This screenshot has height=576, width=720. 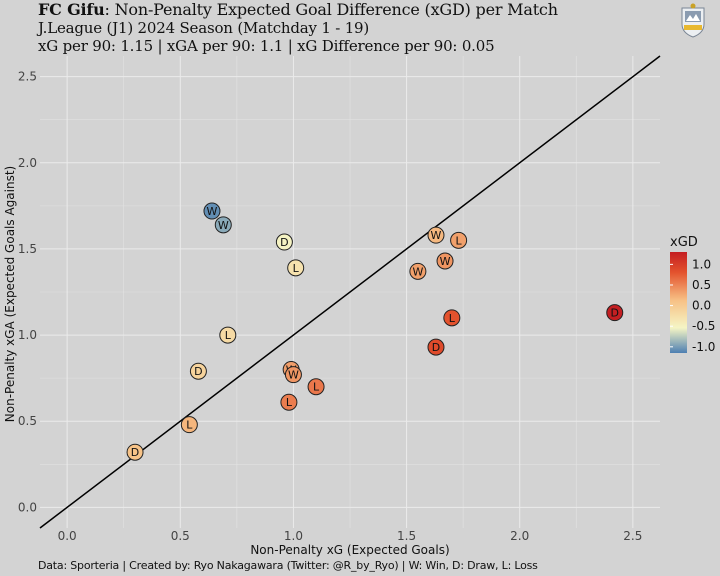 What do you see at coordinates (350, 536) in the screenshot?
I see `x-axis-ticks: 0.0 0.5 1.0 1.5 2.0 2.5` at bounding box center [350, 536].